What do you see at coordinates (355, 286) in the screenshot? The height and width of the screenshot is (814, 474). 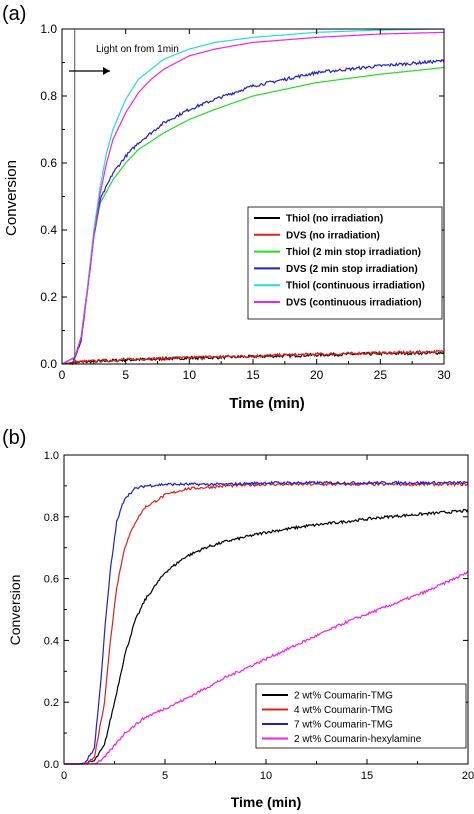 I see `legend-label: Thiol (continuous irradiation)` at bounding box center [355, 286].